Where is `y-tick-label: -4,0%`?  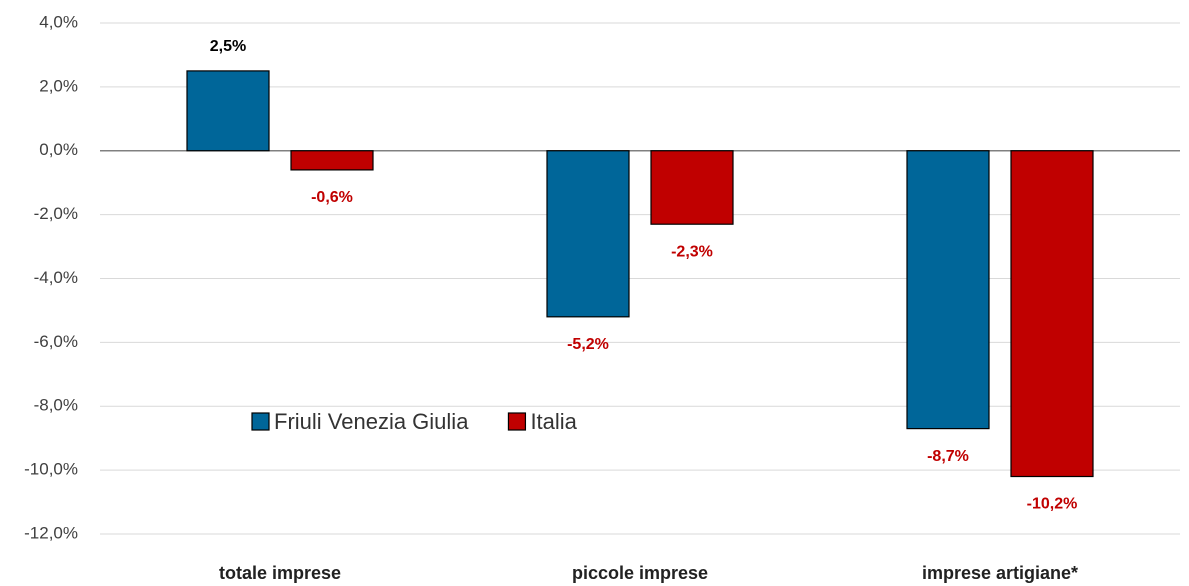
y-tick-label: -4,0% is located at coordinates (56, 277).